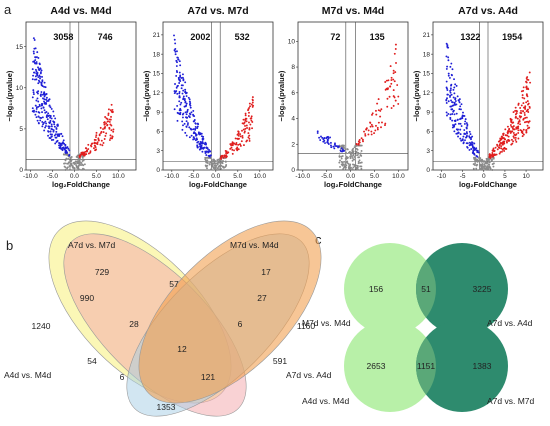  What do you see at coordinates (262, 298) in the screenshot?
I see `venn4-count-bd: 27` at bounding box center [262, 298].